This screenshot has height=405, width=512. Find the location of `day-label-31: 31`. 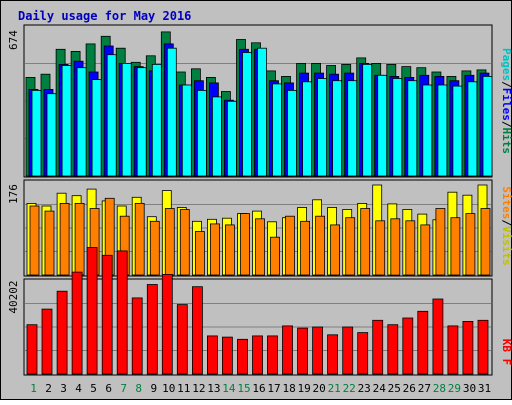

day-label-31: 31 is located at coordinates (484, 388).